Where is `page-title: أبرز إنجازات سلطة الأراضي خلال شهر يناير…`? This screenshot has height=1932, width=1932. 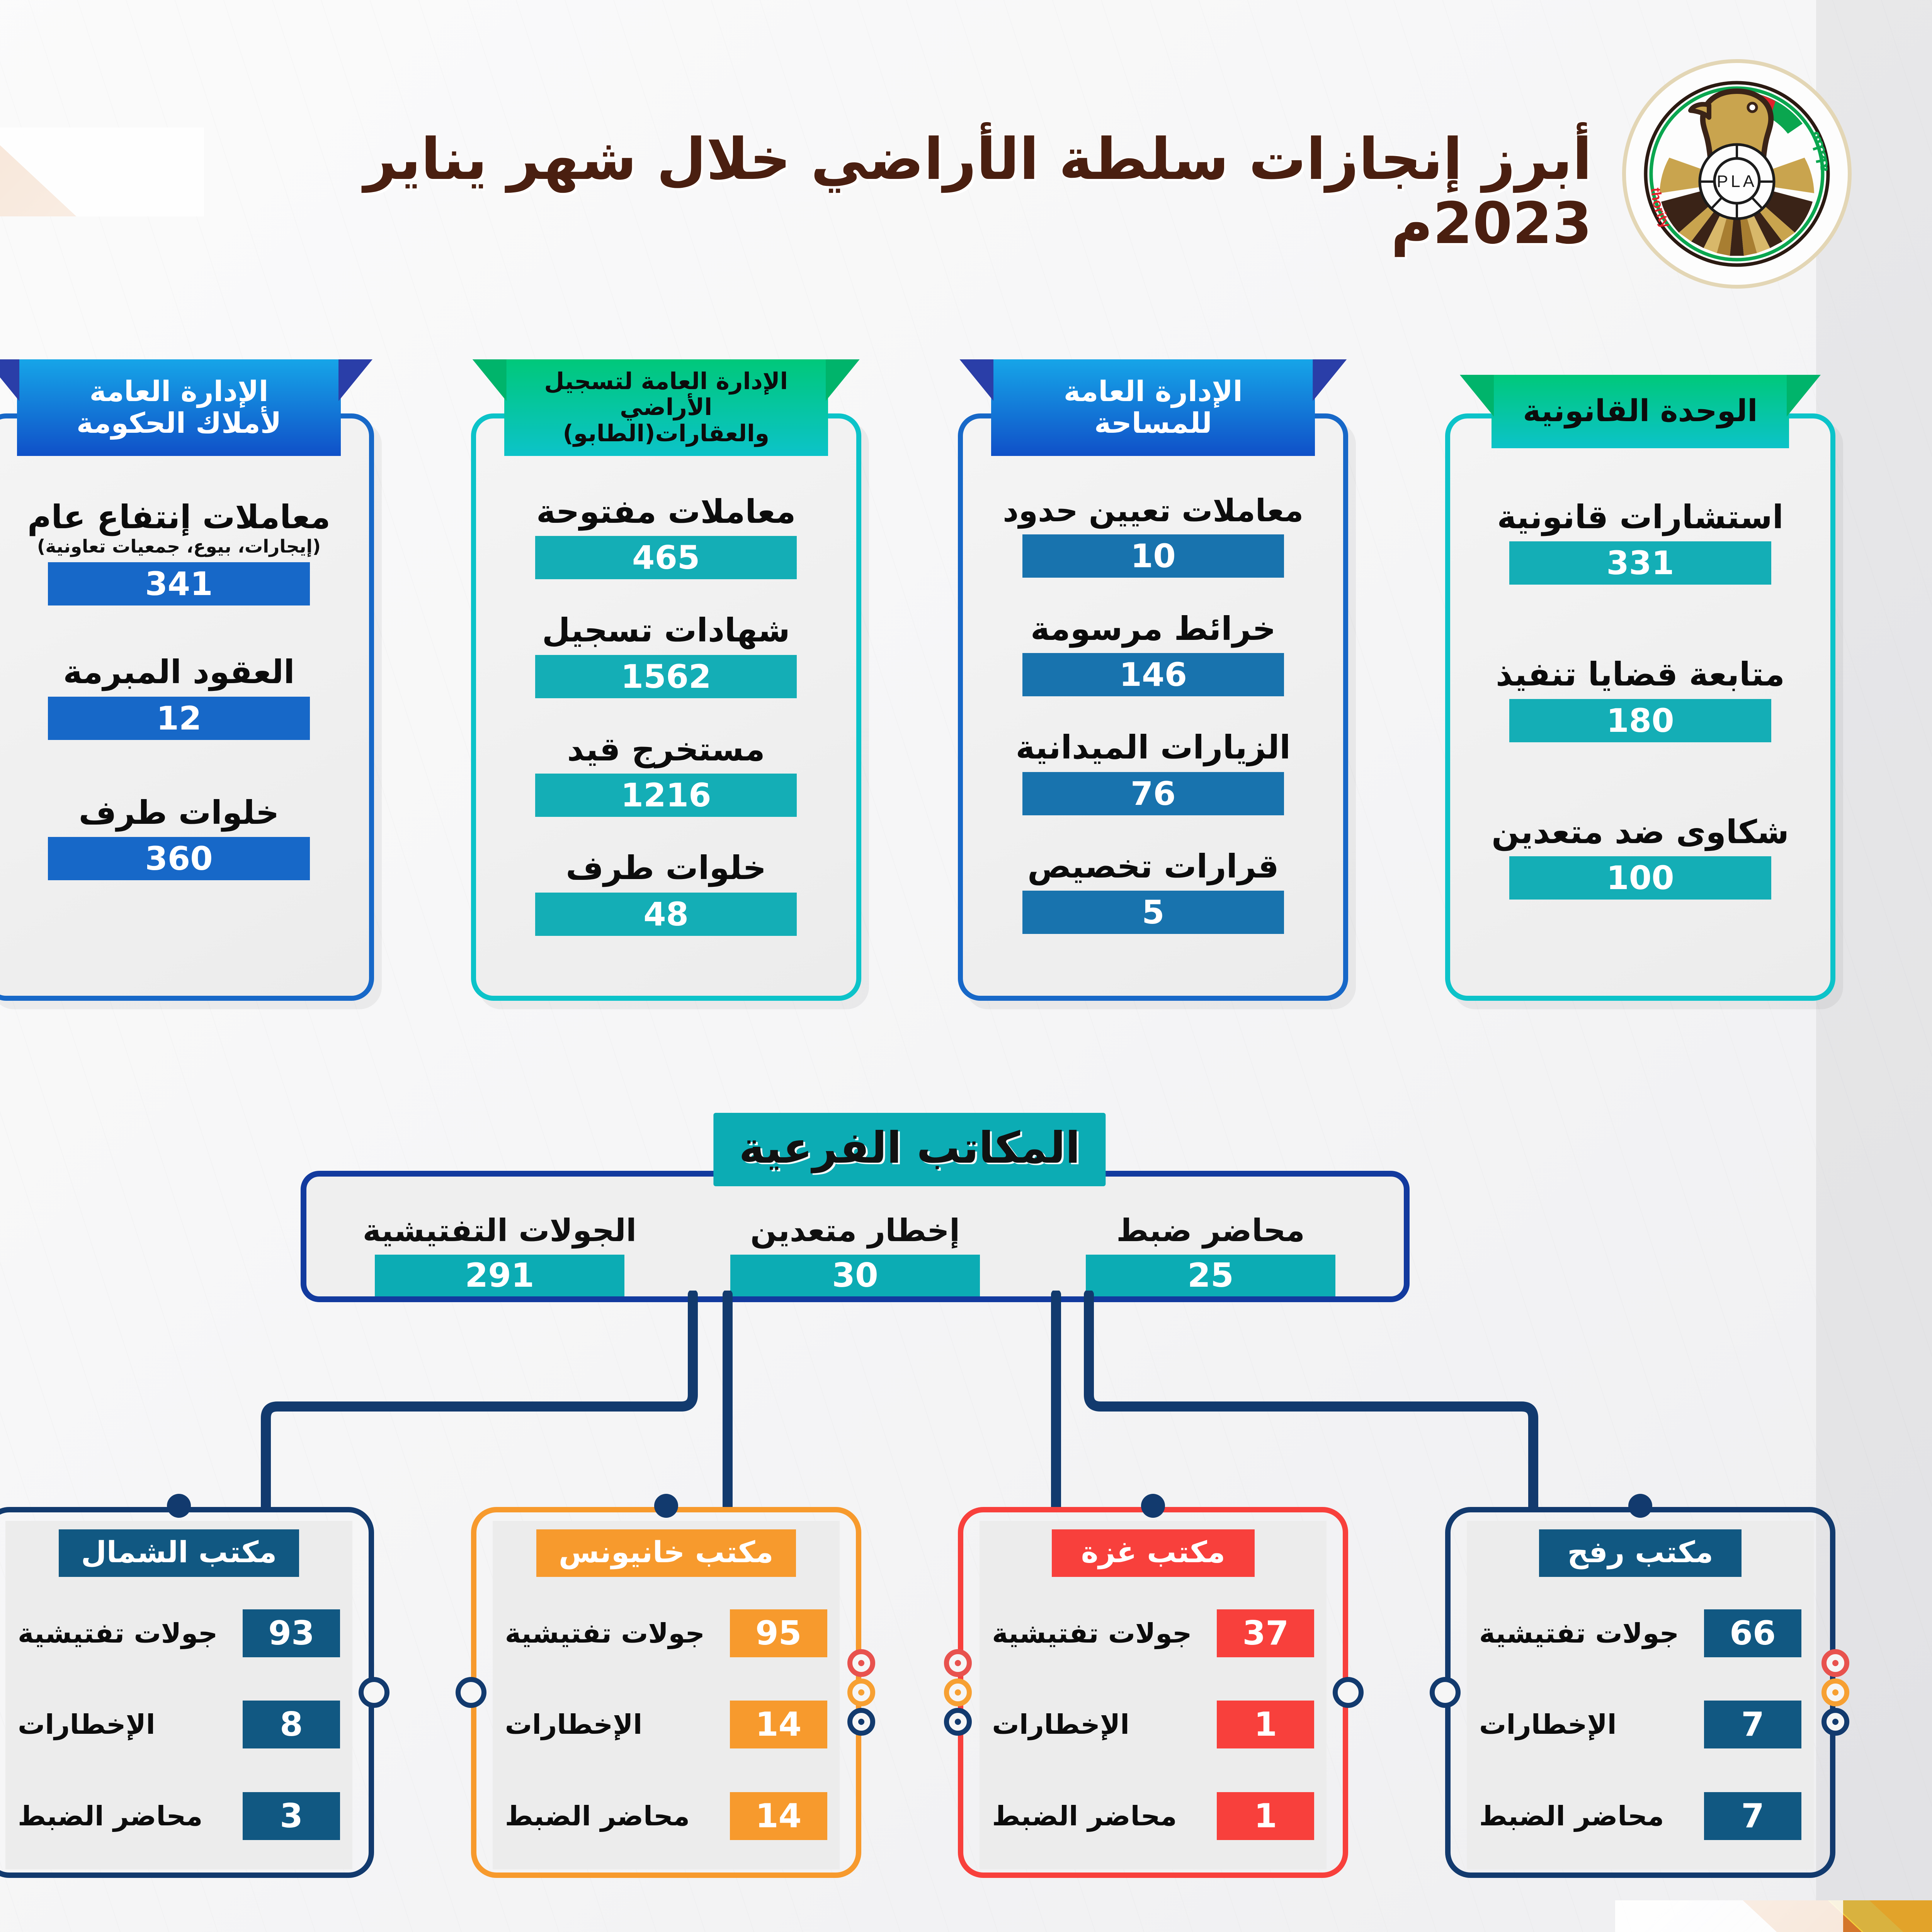 page-title: أبرز إنجازات سلطة الأراضي خلال شهر يناير… is located at coordinates (978, 192).